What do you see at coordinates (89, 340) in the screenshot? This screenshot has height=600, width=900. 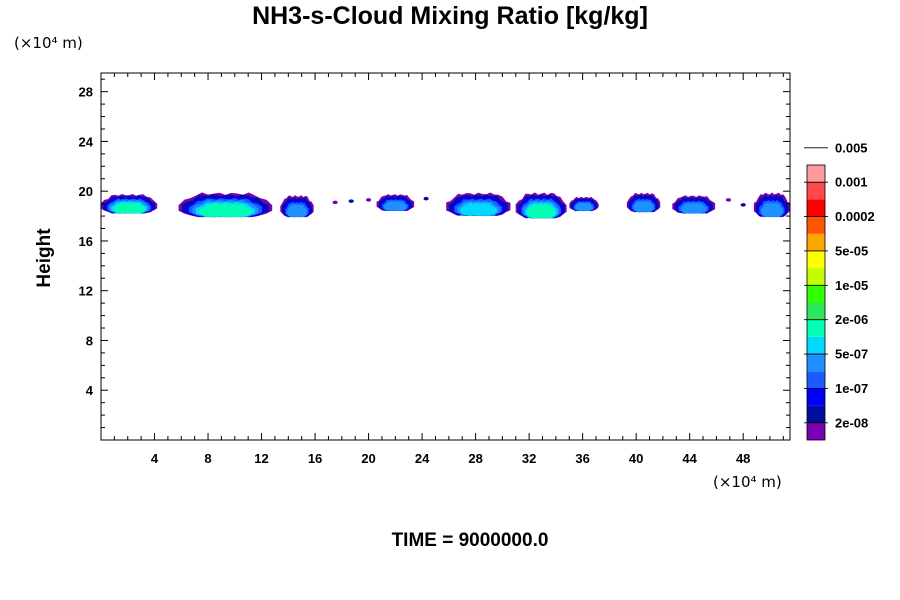 I see `y-tick-label: 8` at bounding box center [89, 340].